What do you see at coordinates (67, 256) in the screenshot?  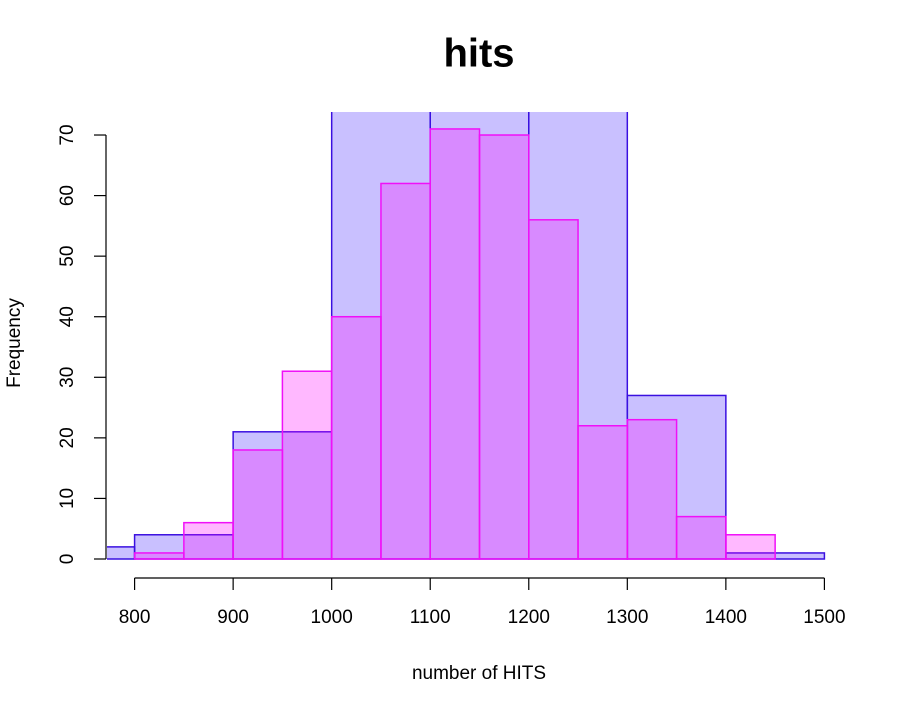 I see `y-tick-label: 50` at bounding box center [67, 256].